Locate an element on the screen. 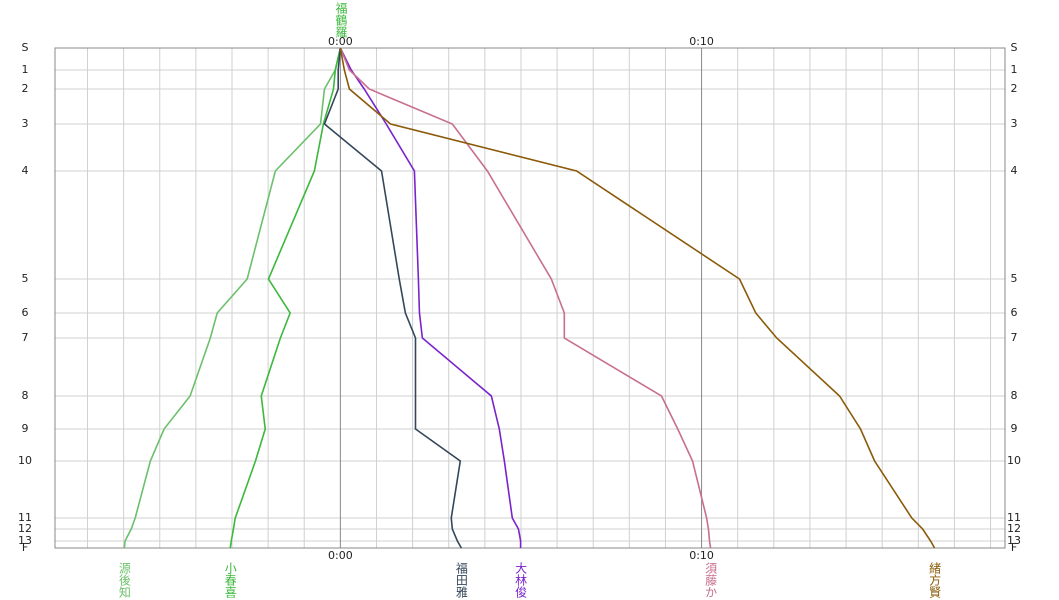  legend-label: 福田雅 is located at coordinates (461, 579).